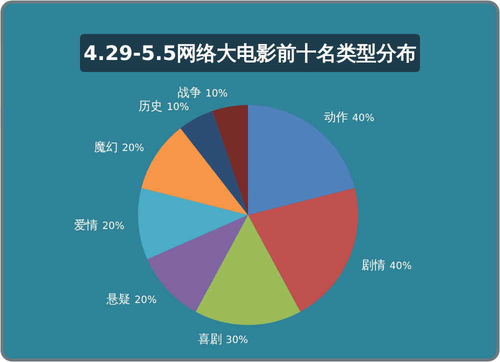 The height and width of the screenshot is (362, 500). What do you see at coordinates (250, 53) in the screenshot?
I see `chart-title: 4.29-5.5网络大电影前十名类型分布` at bounding box center [250, 53].